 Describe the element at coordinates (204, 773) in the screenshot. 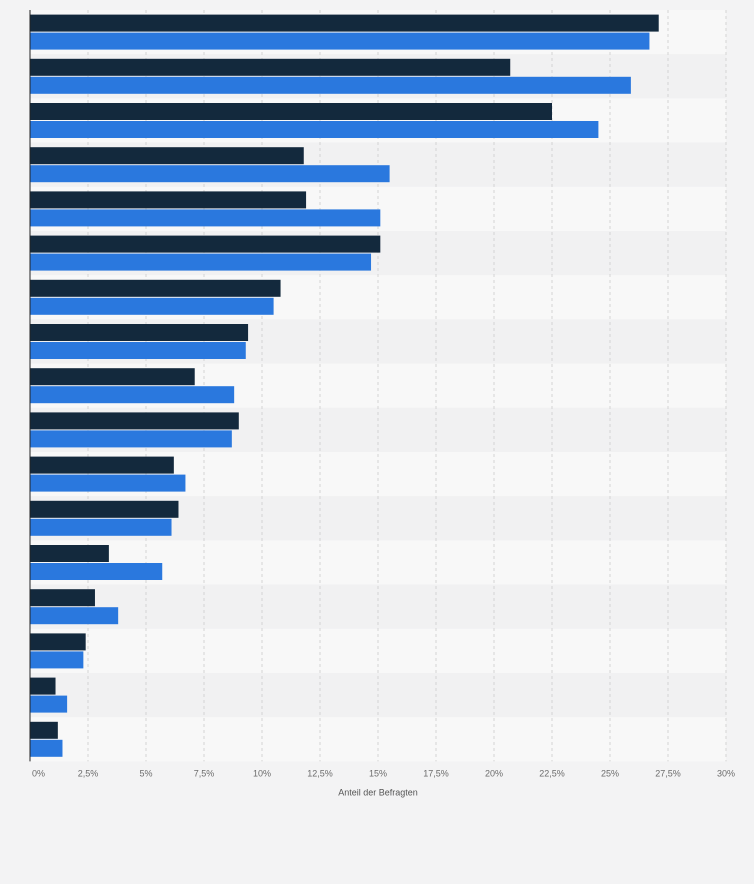

I see `x-tick-label: 7,5%` at that location.